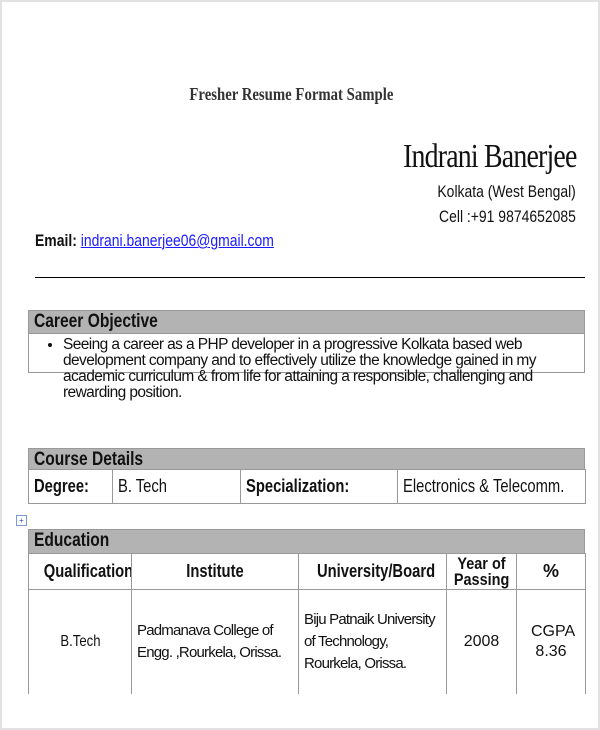  What do you see at coordinates (507, 216) in the screenshot?
I see `phone: Cell :+91 9874652085` at bounding box center [507, 216].